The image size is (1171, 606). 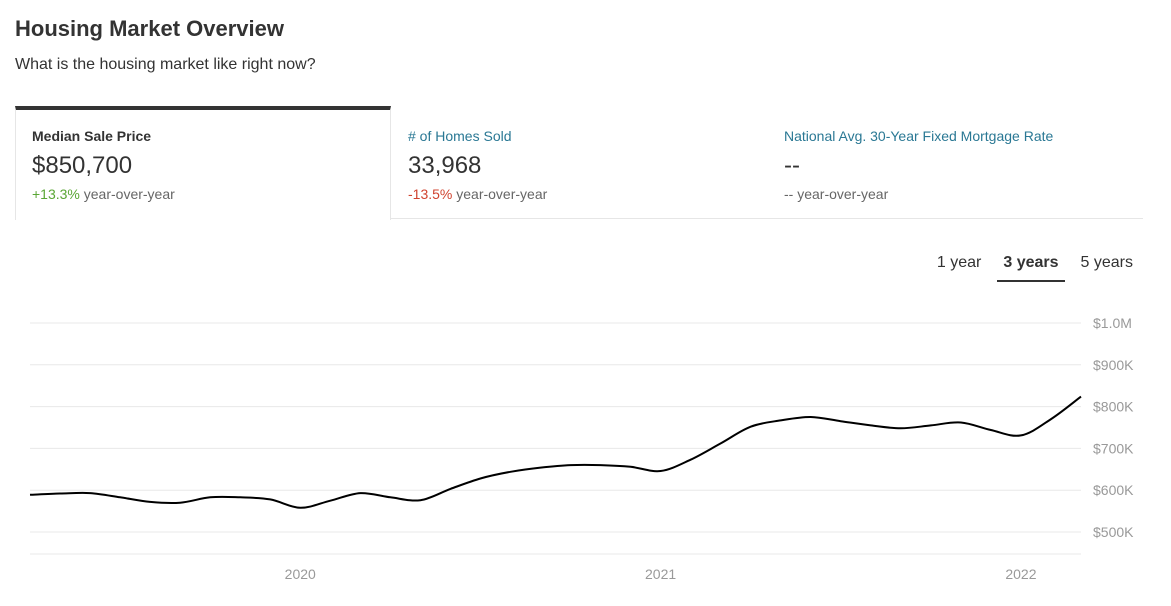 What do you see at coordinates (580, 194) in the screenshot?
I see `metric-change: -13.5% year-over-year` at bounding box center [580, 194].